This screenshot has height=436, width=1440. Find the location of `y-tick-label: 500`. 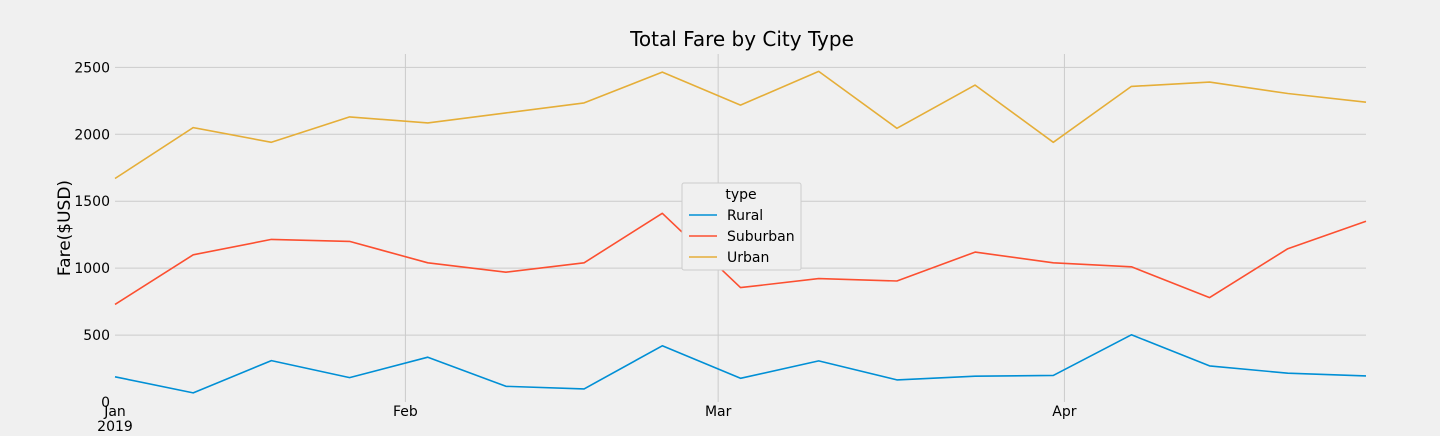

y-tick-label: 500 is located at coordinates (96, 336).